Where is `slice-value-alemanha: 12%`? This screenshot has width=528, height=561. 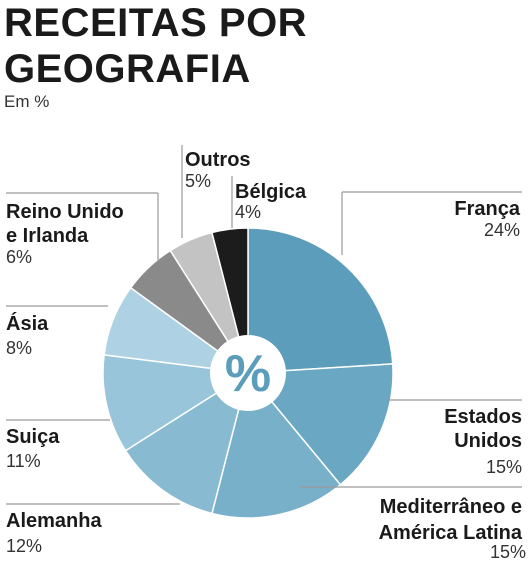
slice-value-alemanha: 12% is located at coordinates (24, 546).